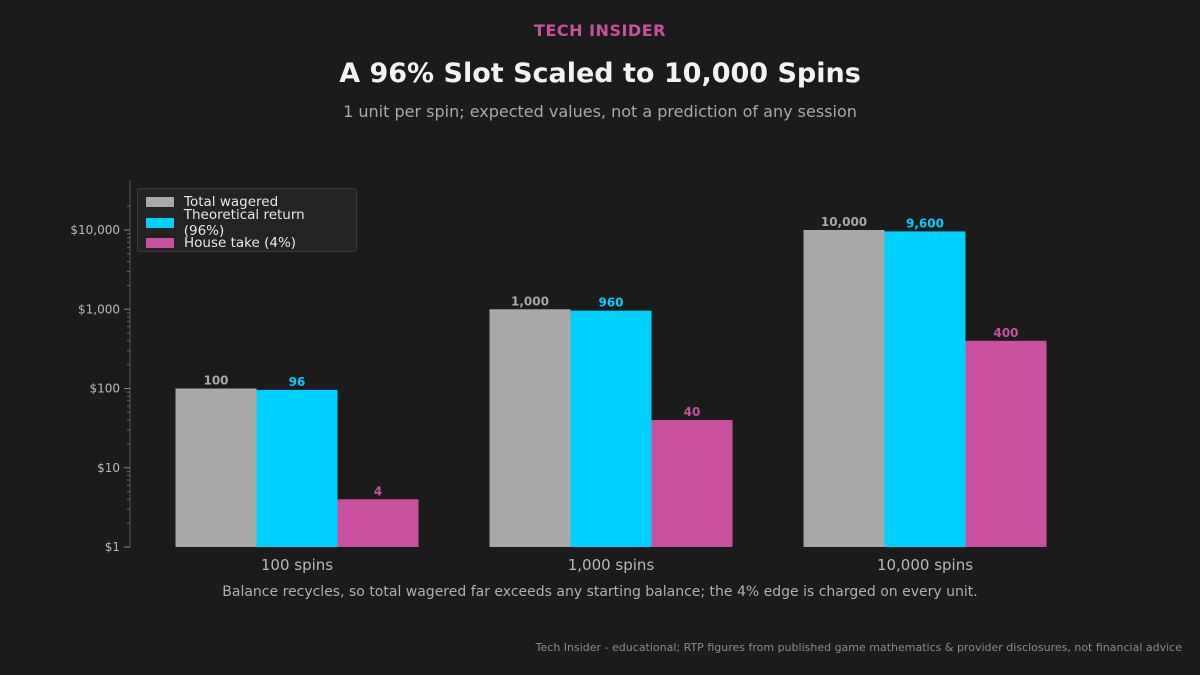  What do you see at coordinates (104, 389) in the screenshot?
I see `y-tick-label: $100` at bounding box center [104, 389].